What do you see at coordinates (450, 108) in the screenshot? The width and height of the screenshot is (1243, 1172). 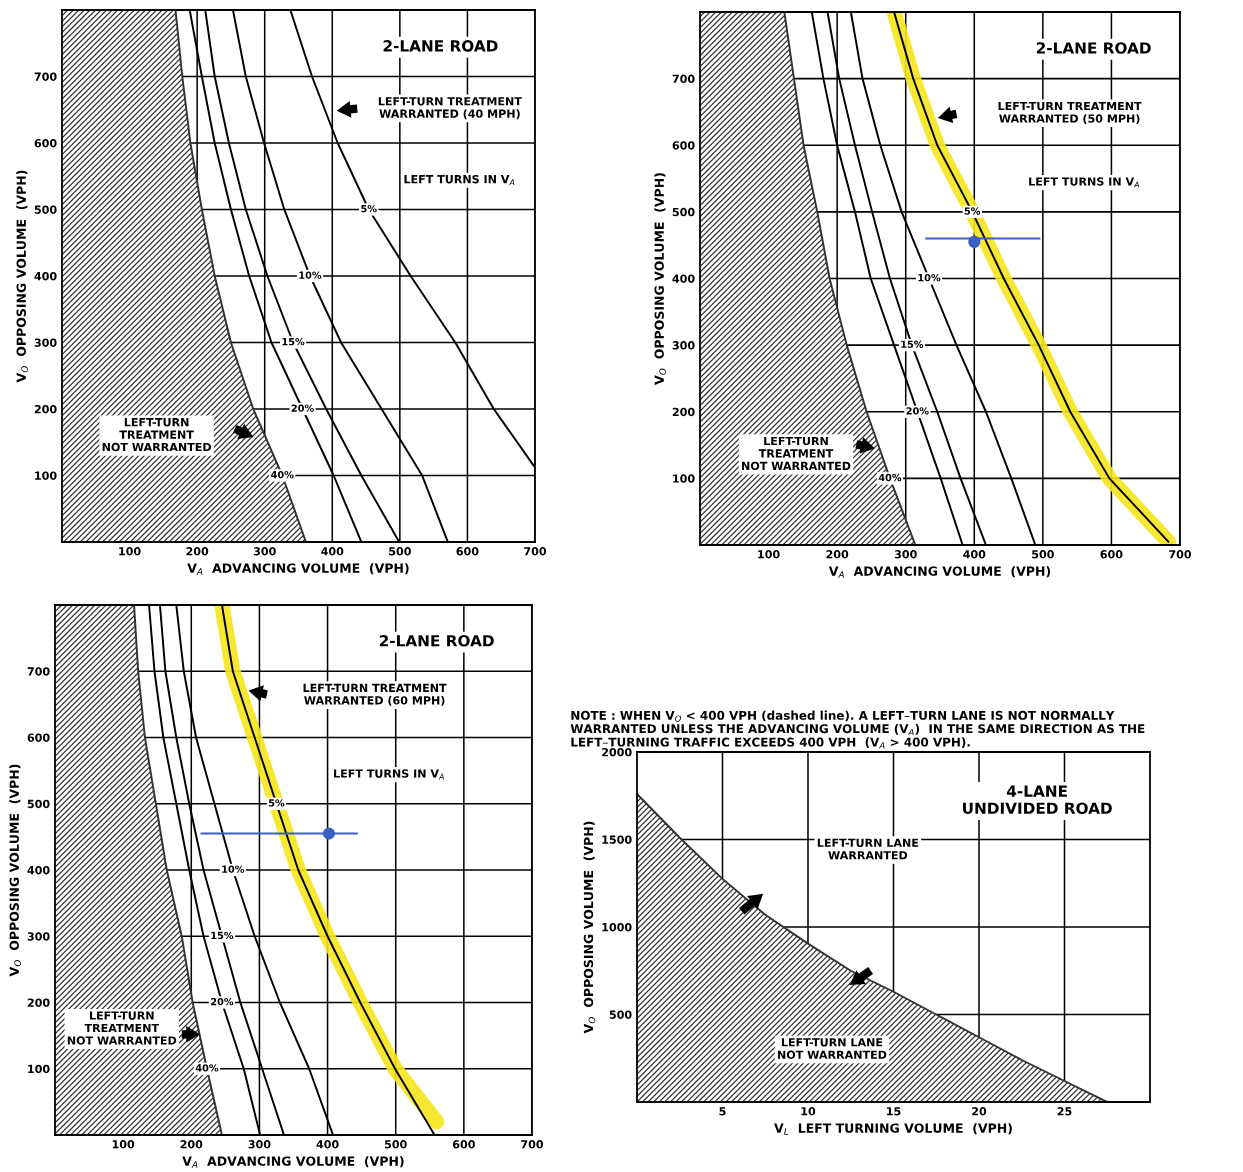 I see `annotation: LEFT-TURN TREATMENT WARRANTED (40 MPH)` at bounding box center [450, 108].